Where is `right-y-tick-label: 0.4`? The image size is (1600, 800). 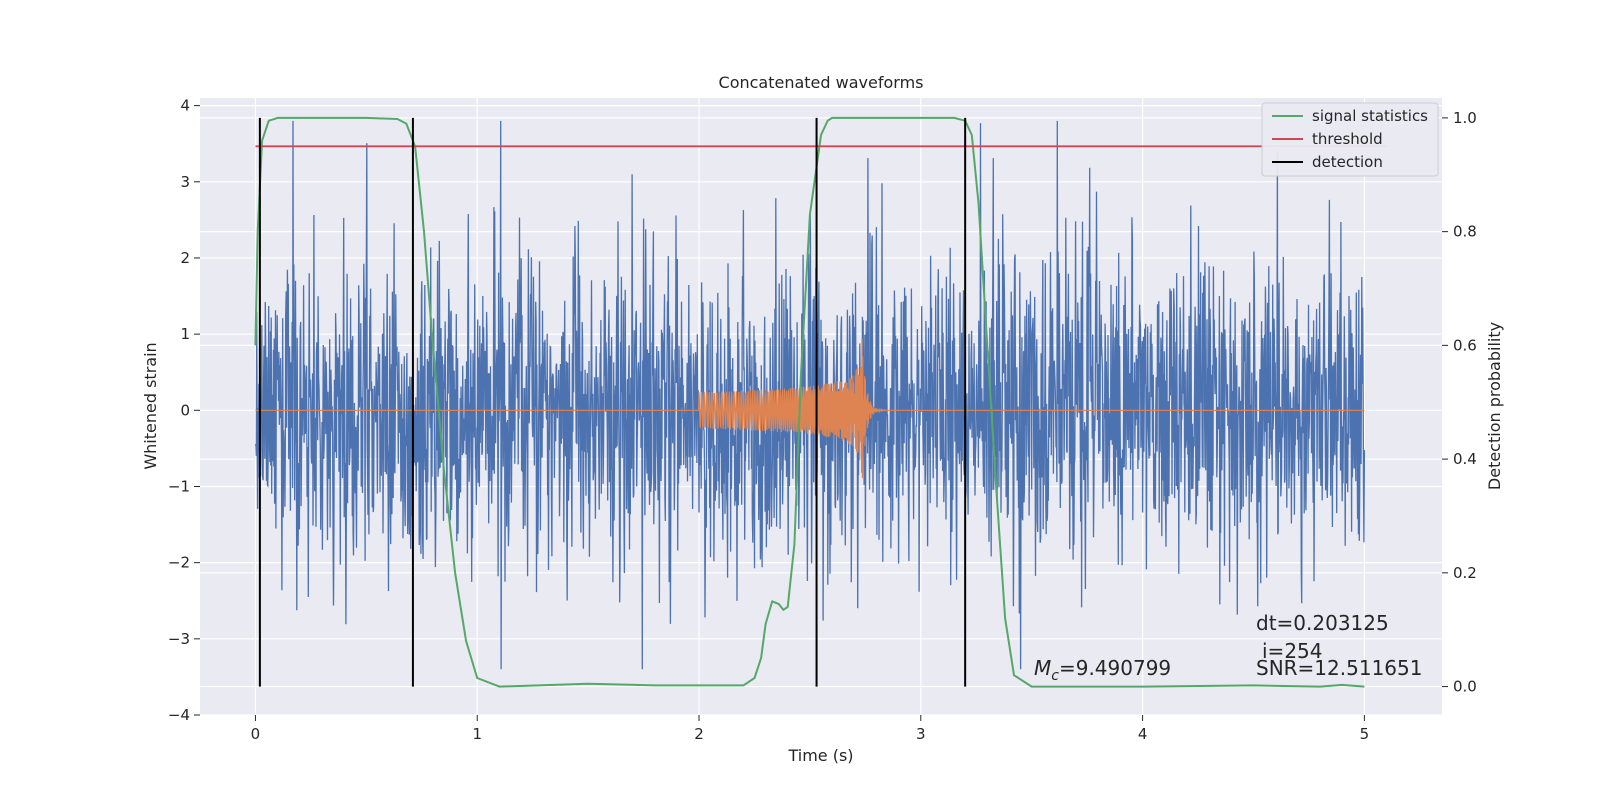 right-y-tick-label: 0.4 is located at coordinates (1465, 459).